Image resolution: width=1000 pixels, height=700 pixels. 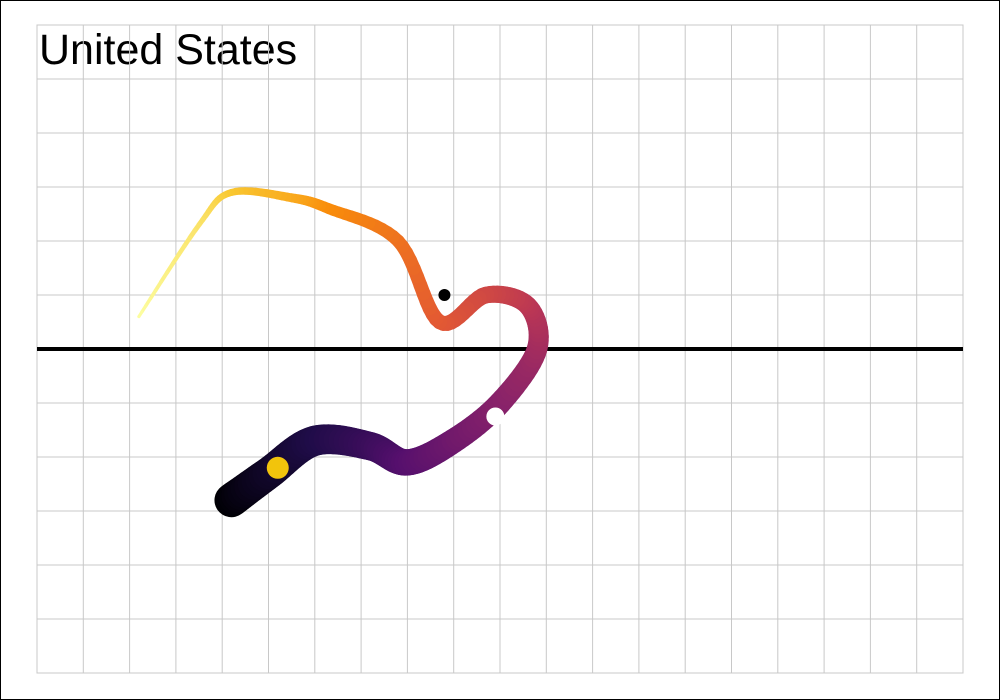 I want to click on chart-title: United States, so click(x=168, y=50).